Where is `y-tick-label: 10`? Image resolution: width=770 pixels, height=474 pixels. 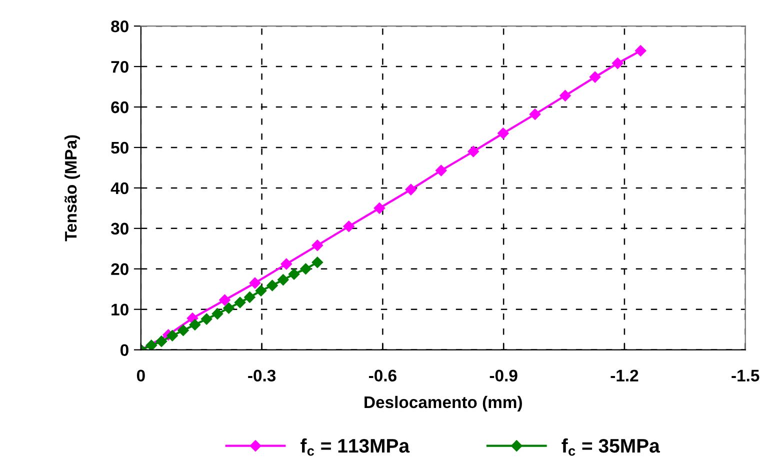 y-tick-label: 10 is located at coordinates (120, 310).